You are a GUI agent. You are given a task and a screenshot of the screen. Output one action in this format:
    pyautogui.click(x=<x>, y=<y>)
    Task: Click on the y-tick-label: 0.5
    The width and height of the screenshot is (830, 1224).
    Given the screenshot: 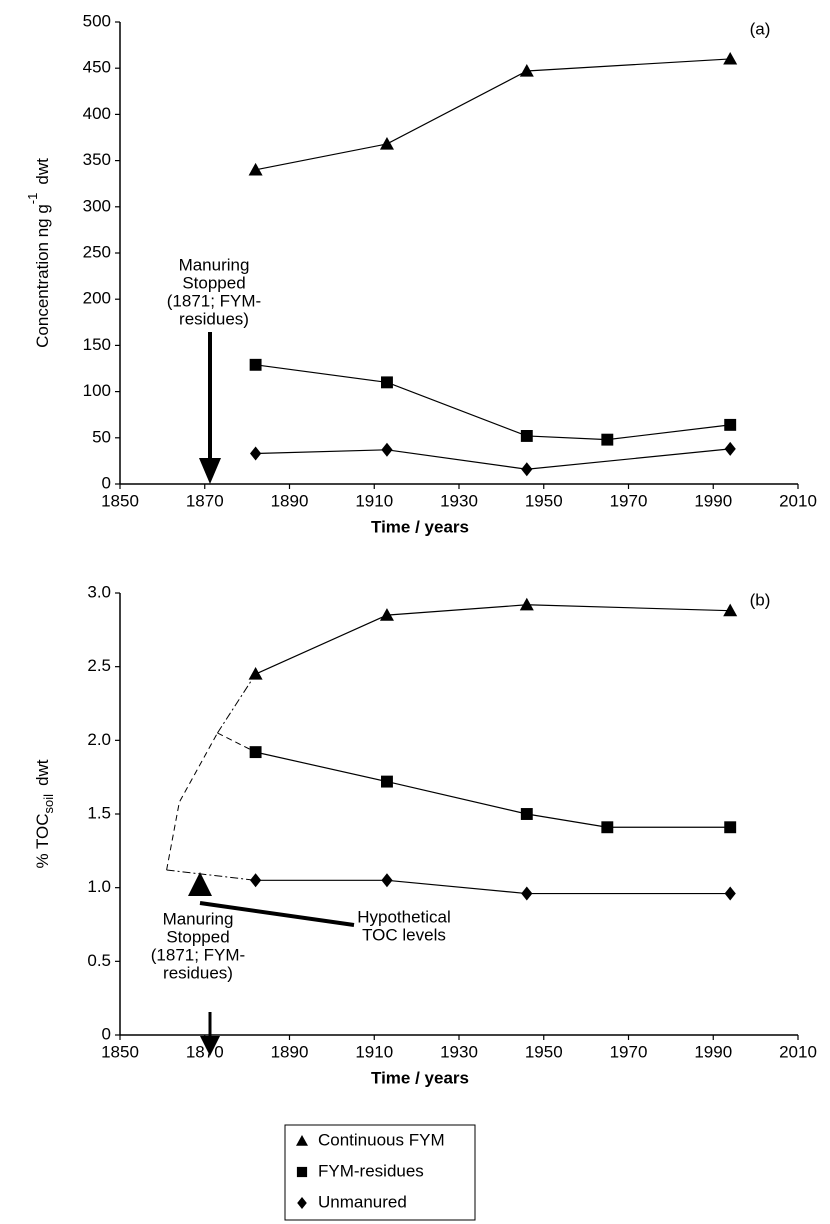 What is the action you would take?
    pyautogui.click(x=99, y=960)
    